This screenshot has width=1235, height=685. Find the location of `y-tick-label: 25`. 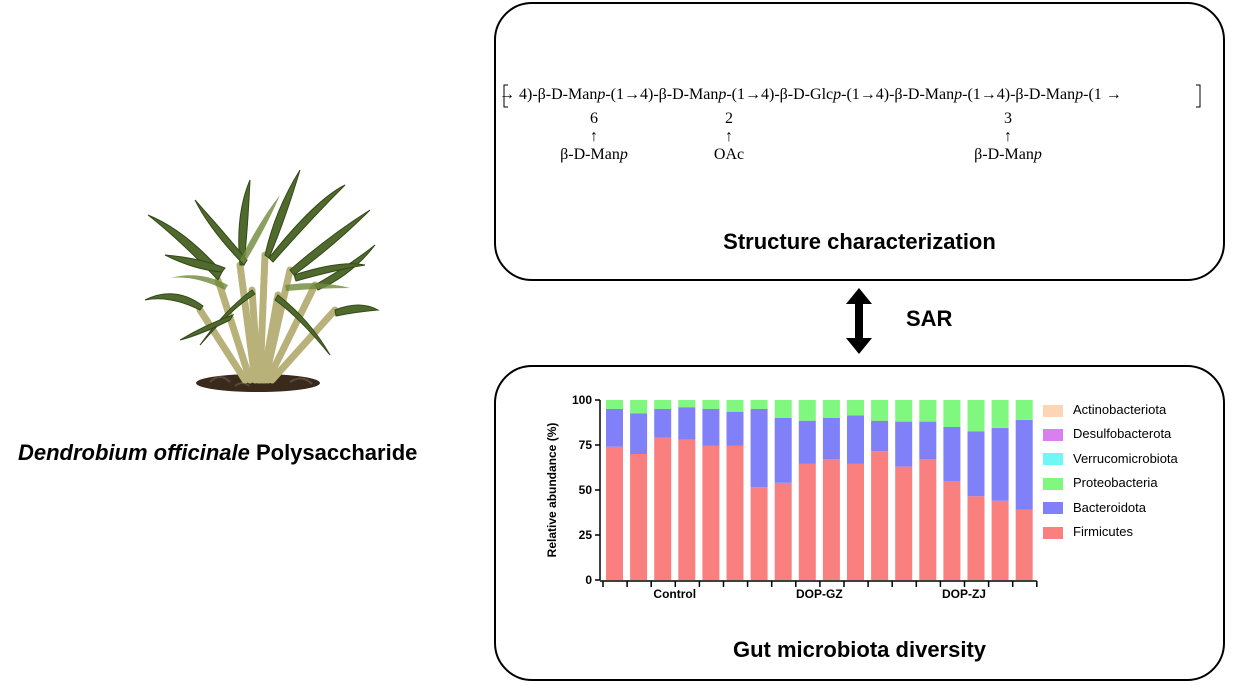

y-tick-label: 25 is located at coordinates (586, 535).